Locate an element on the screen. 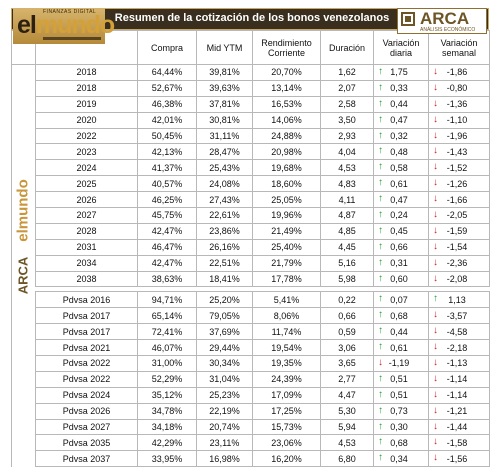 This screenshot has height=467, width=500. variation-value: 0,34 is located at coordinates (399, 458).